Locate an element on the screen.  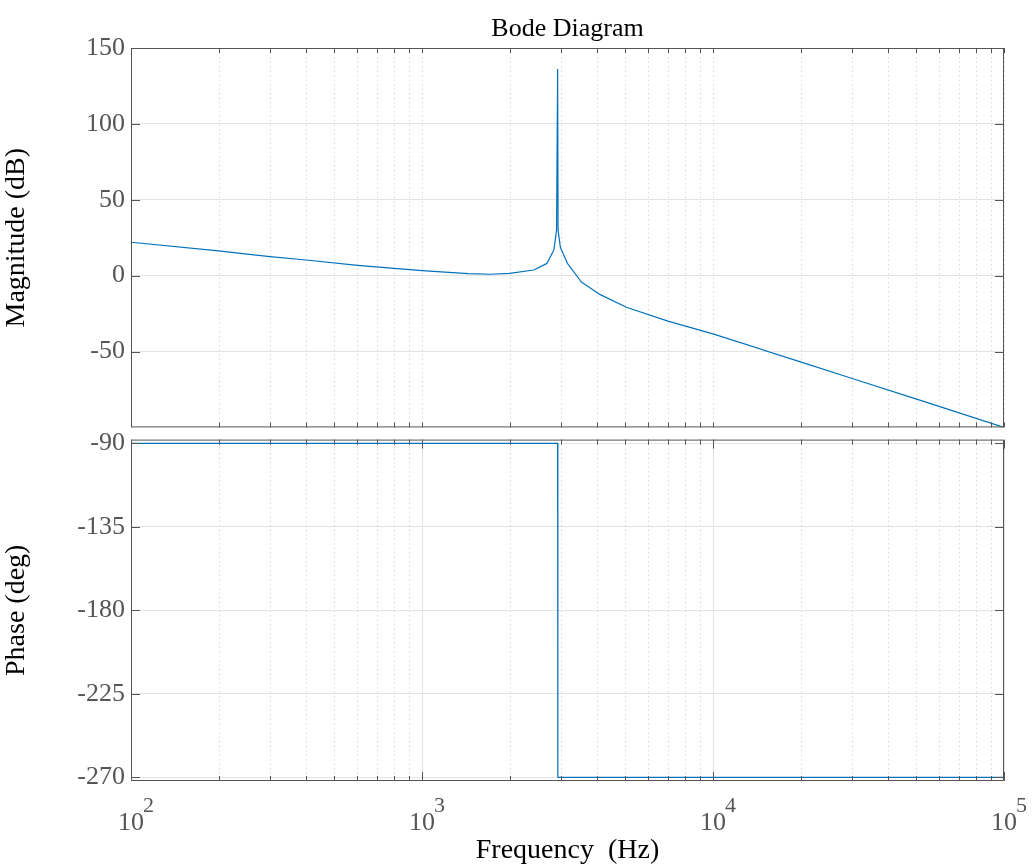
y-tick-label: -180 is located at coordinates (101, 609).